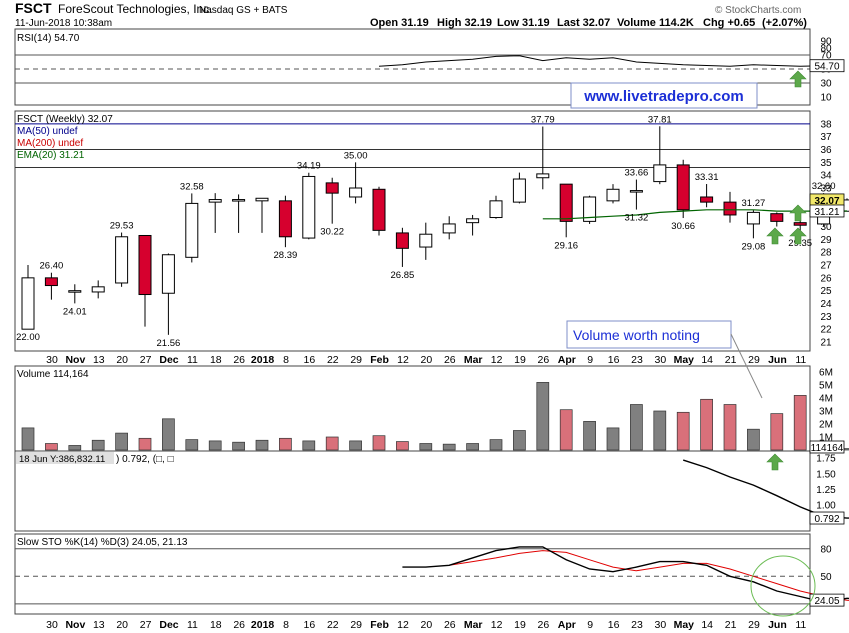 Image resolution: width=849 pixels, height=633 pixels. Describe the element at coordinates (637, 173) in the screenshot. I see `price-hl-label: 33.66` at that location.